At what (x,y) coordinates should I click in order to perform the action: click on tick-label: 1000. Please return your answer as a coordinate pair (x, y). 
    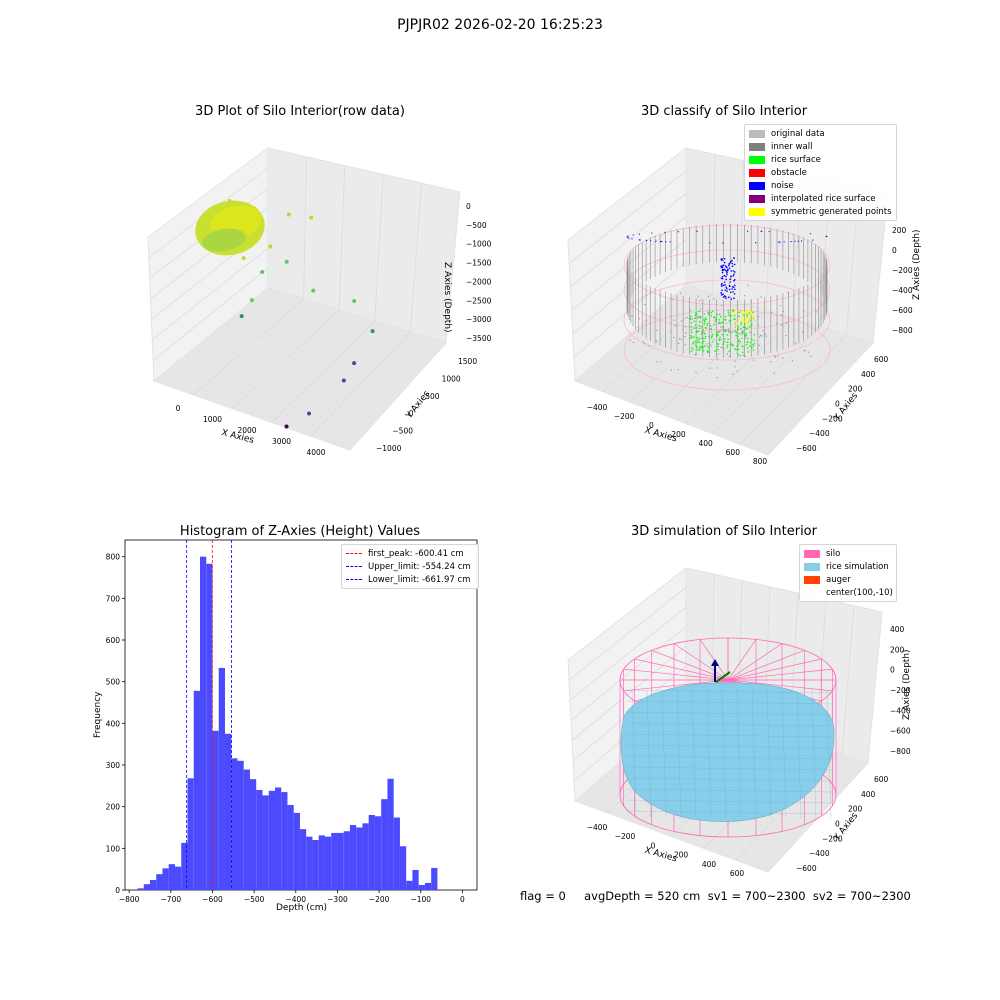
    Looking at the image, I should click on (212, 419).